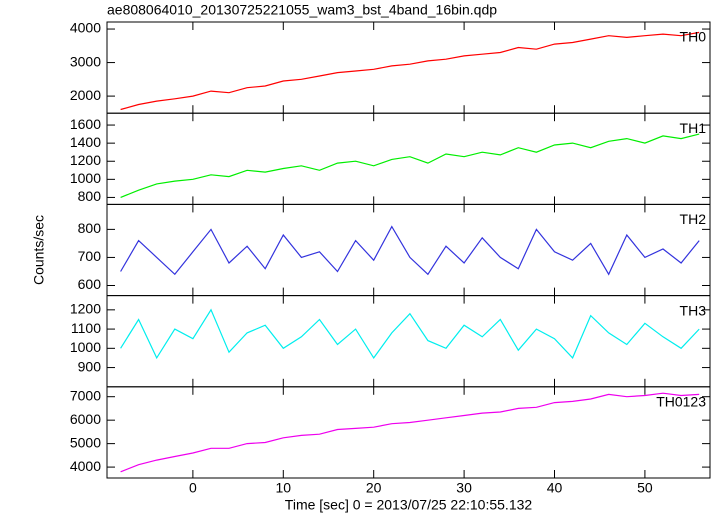 The image size is (717, 521). Describe the element at coordinates (90, 284) in the screenshot. I see `y-tick-label: 600` at that location.